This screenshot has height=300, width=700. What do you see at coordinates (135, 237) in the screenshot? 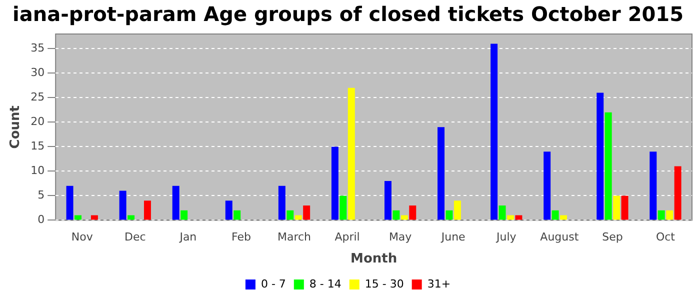
I see `x-tick-label: Dec` at bounding box center [135, 237].